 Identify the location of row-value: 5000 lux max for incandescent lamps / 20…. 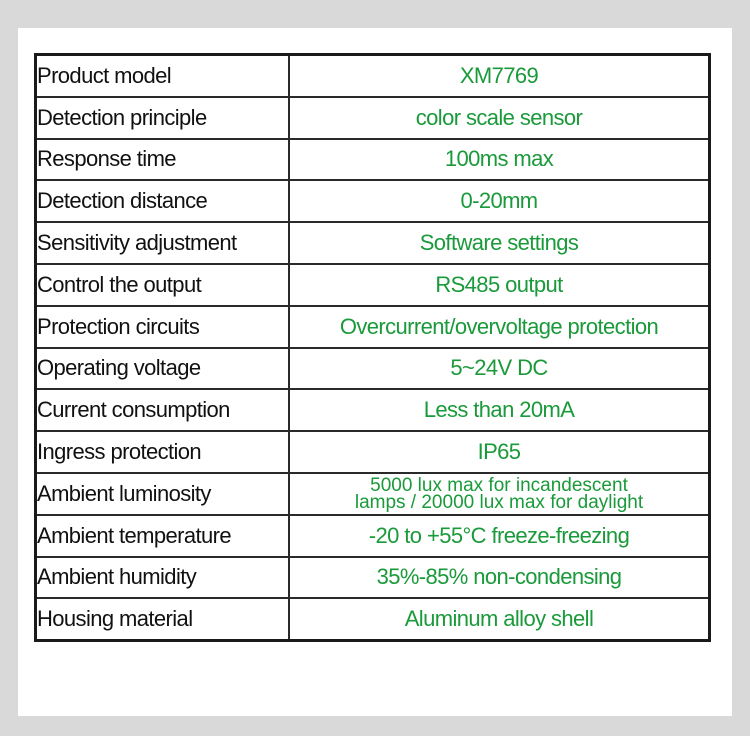
(499, 493).